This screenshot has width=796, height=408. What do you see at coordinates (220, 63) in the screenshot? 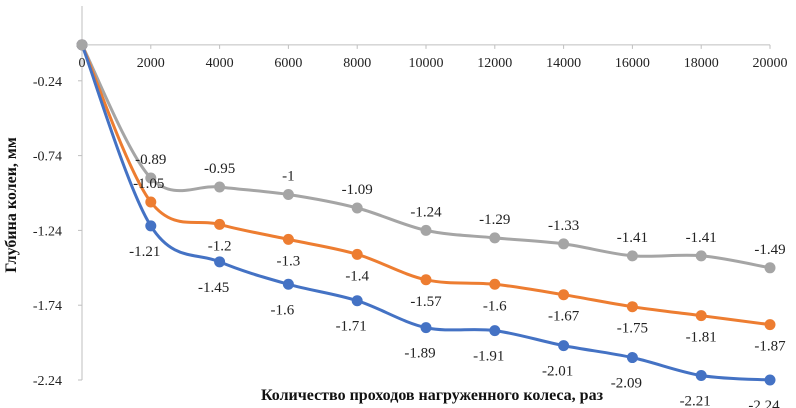
I see `x-tick-label: 4000` at bounding box center [220, 63].